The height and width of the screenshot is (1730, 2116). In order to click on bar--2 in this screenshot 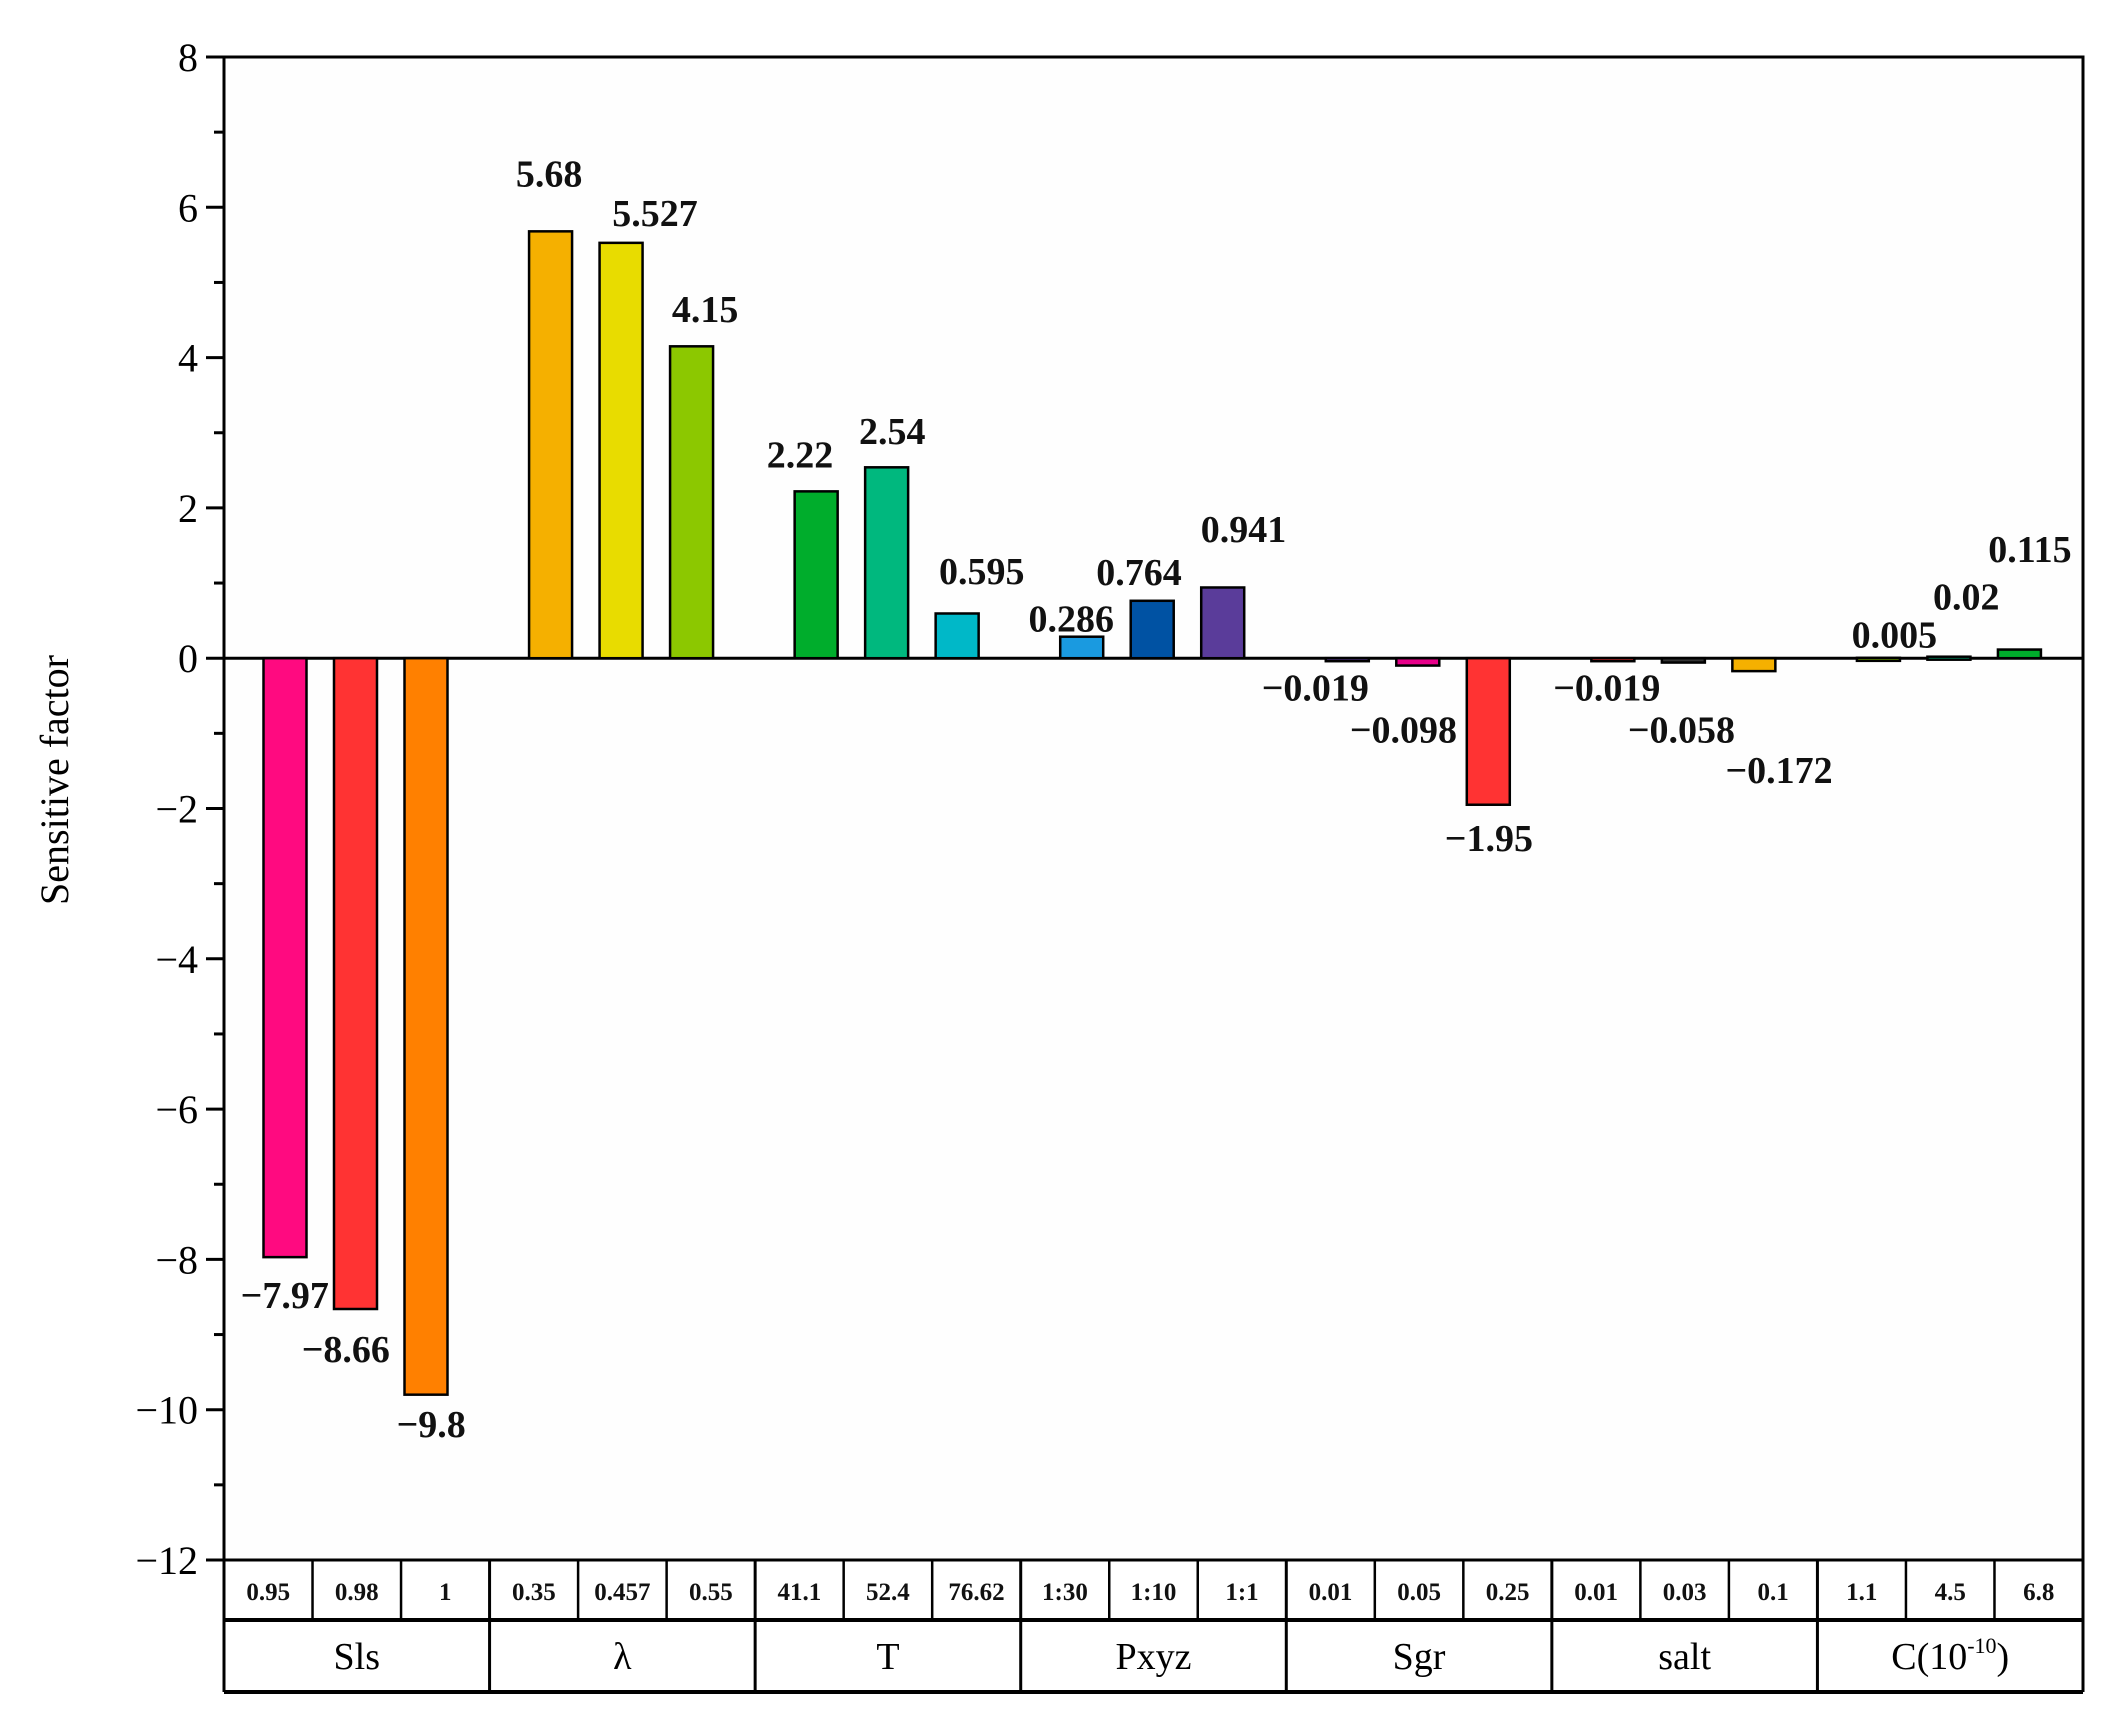, I will do `click(621, 450)`.